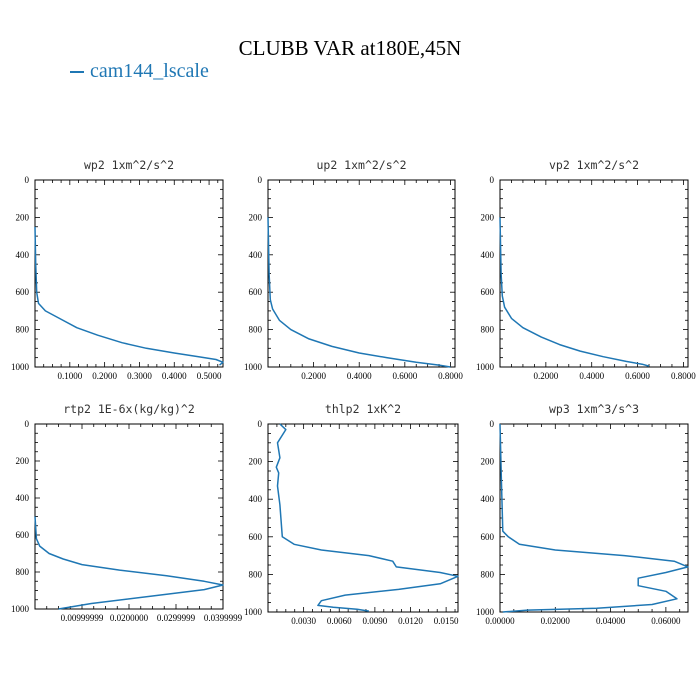 The image size is (700, 700). What do you see at coordinates (375, 621) in the screenshot?
I see `x-tick-label: 0.0090` at bounding box center [375, 621].